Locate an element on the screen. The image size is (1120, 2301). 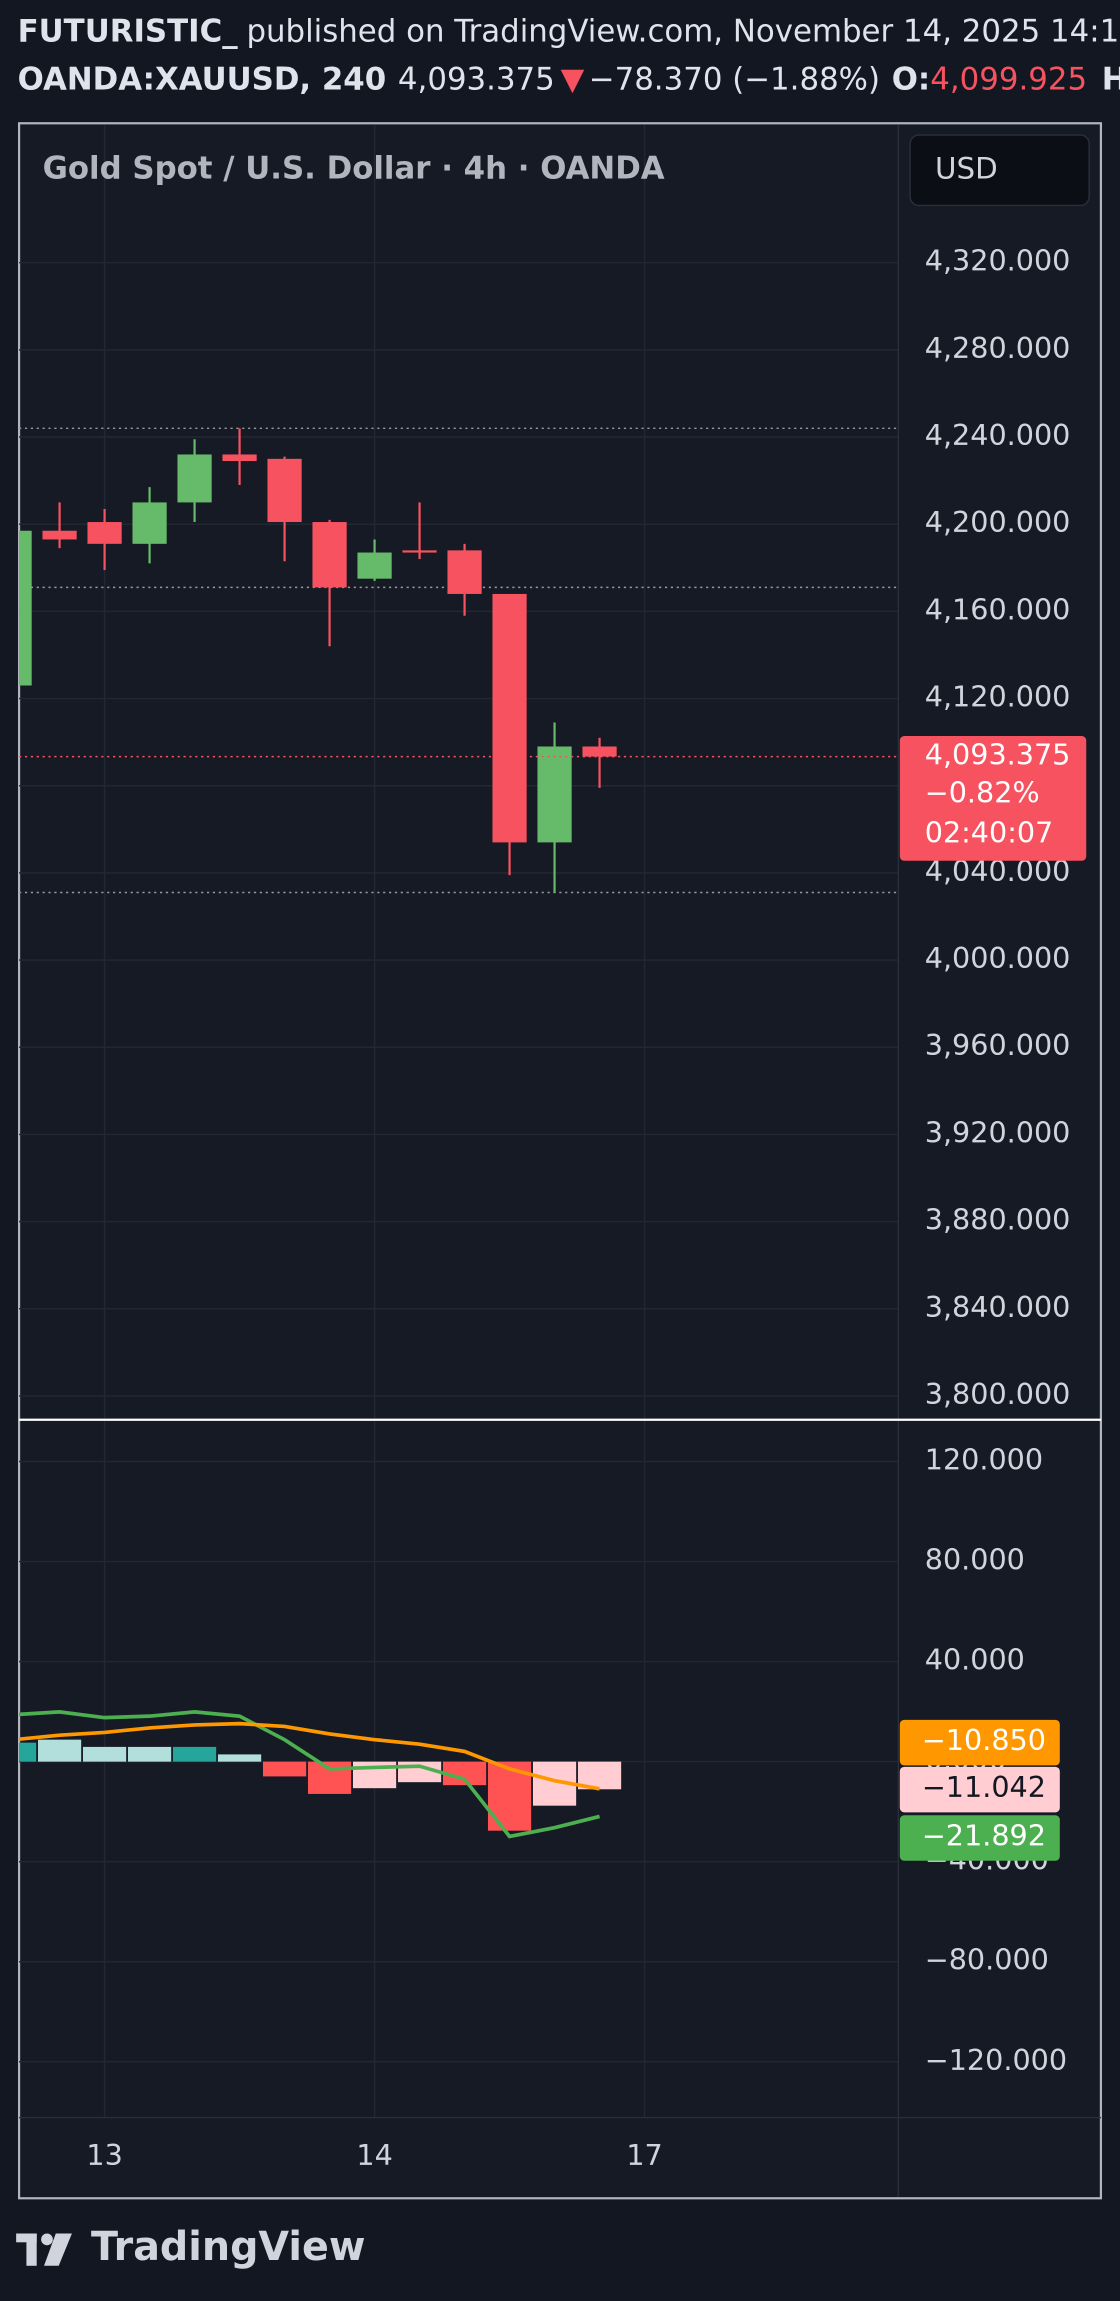
brand-logo is located at coordinates (44, 2249).